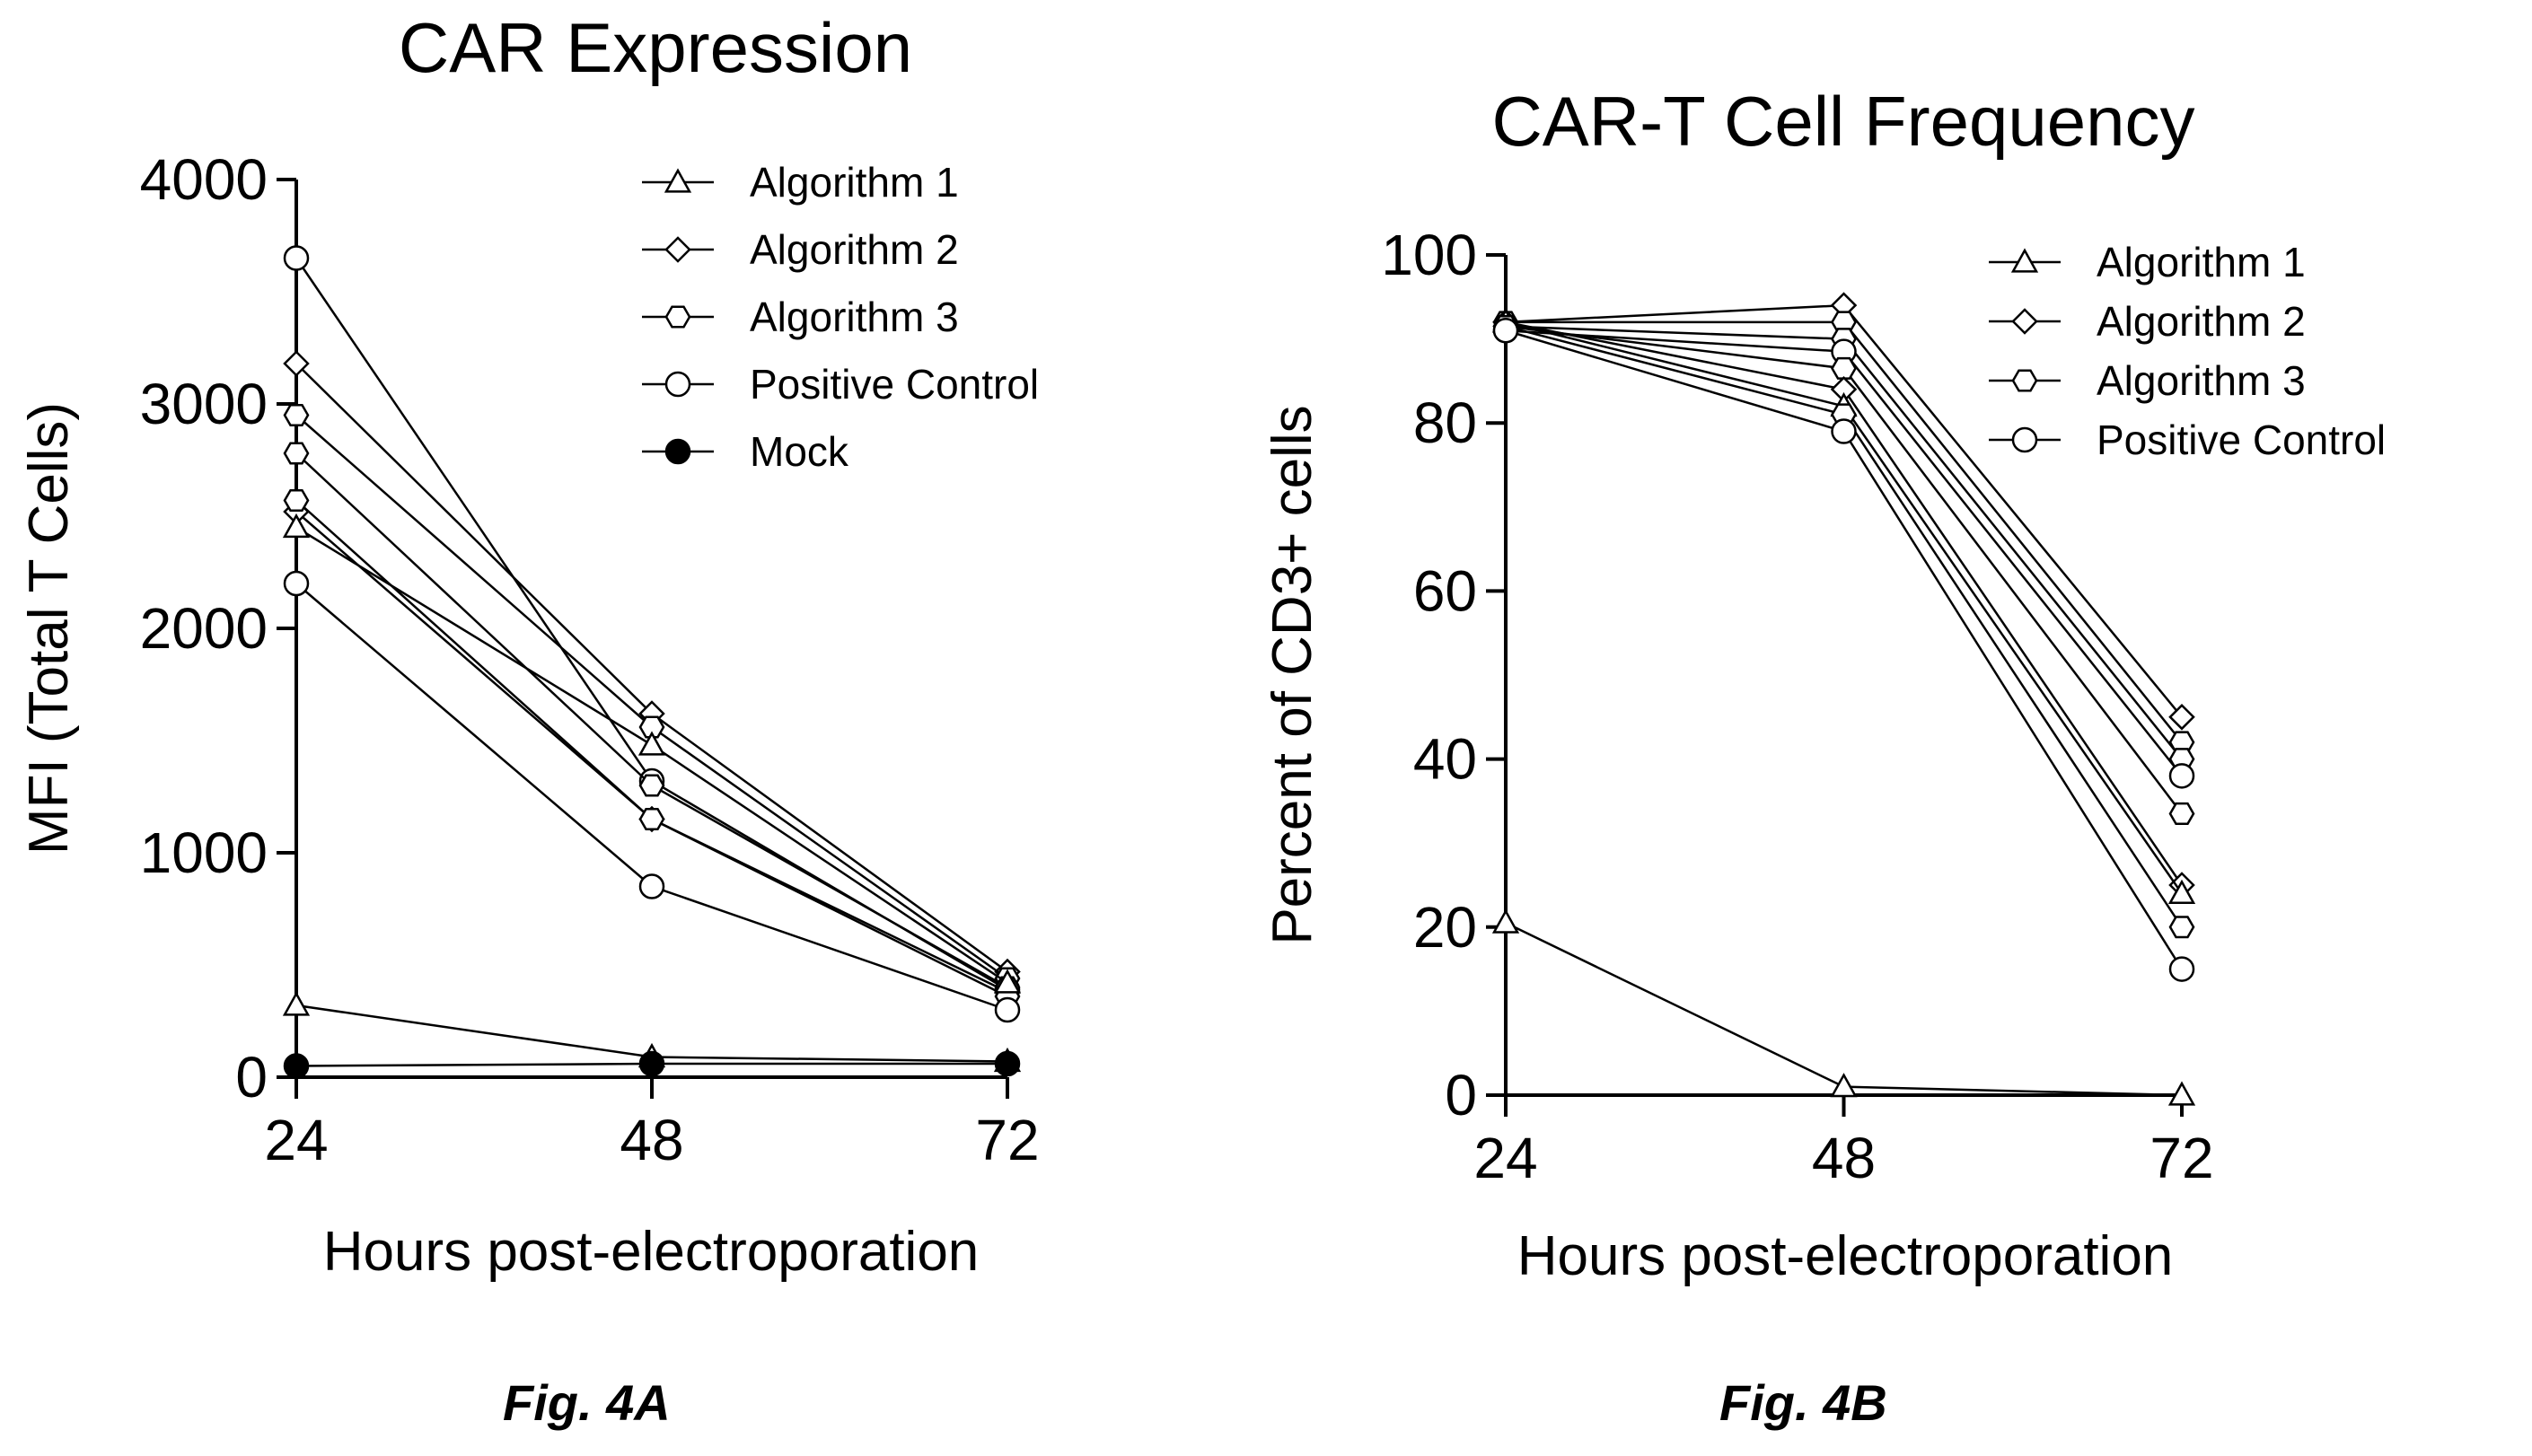 The image size is (2532, 1456). What do you see at coordinates (204, 404) in the screenshot?
I see `y-tick-label: 3000` at bounding box center [204, 404].